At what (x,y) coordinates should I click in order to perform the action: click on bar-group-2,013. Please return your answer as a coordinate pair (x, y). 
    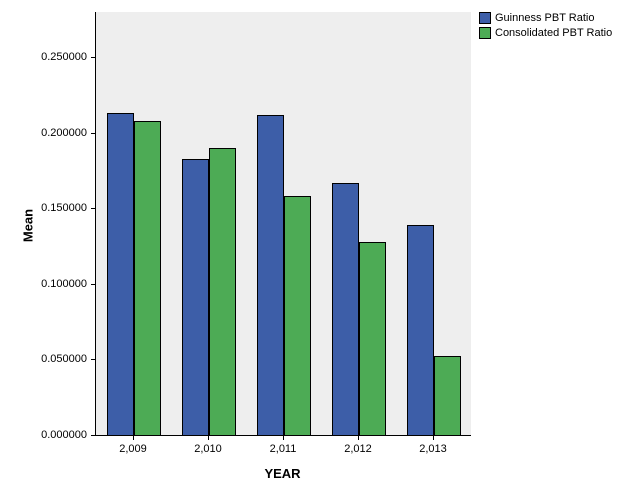
    Looking at the image, I should click on (433, 223).